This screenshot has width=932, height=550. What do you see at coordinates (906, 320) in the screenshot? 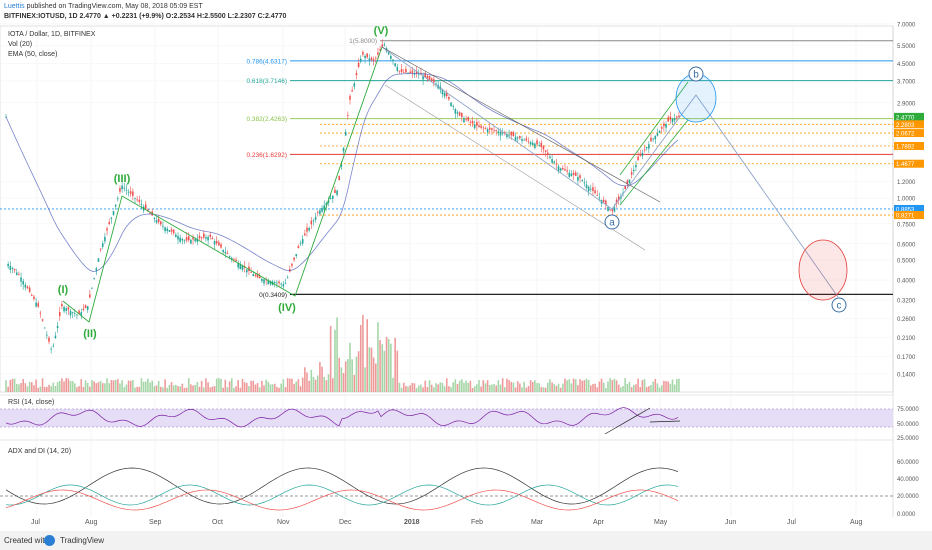
I see `price-tick-label: 0.2600` at bounding box center [906, 320].